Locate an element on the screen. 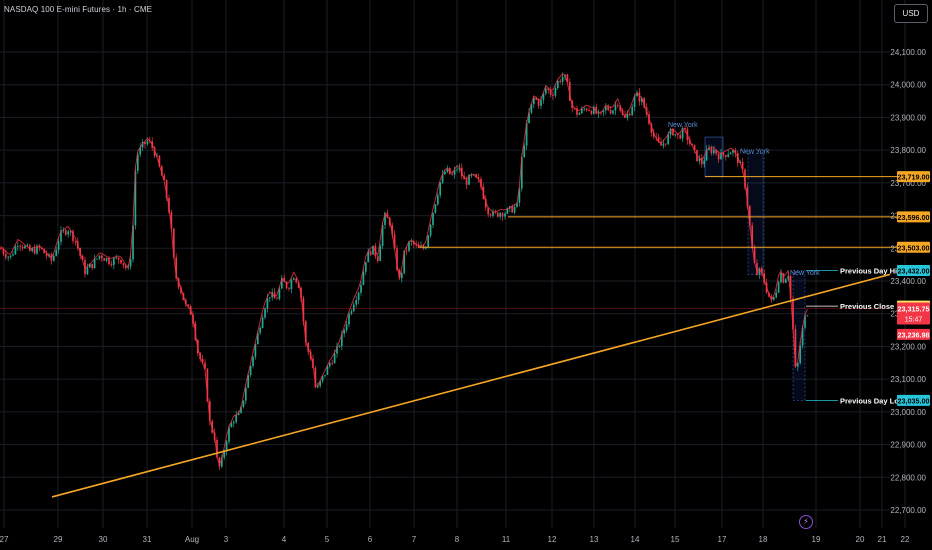 The height and width of the screenshot is (550, 932). current-price-tag-bg is located at coordinates (913, 313).